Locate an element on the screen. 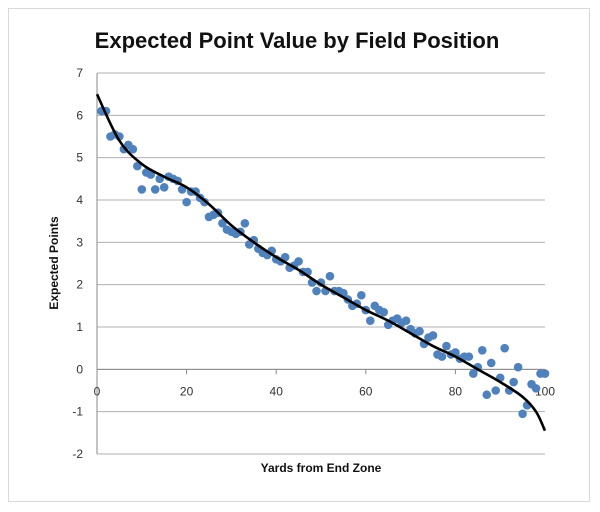 This screenshot has height=512, width=600. x-tick-label: 0 is located at coordinates (97, 391).